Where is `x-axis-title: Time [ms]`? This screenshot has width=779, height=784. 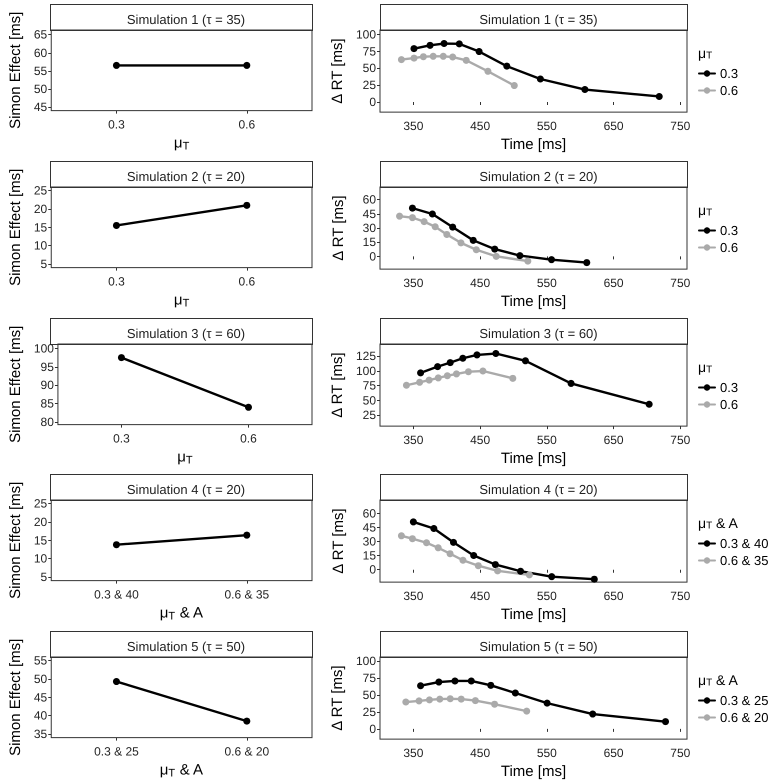 x-axis-title: Time [ms] is located at coordinates (533, 458).